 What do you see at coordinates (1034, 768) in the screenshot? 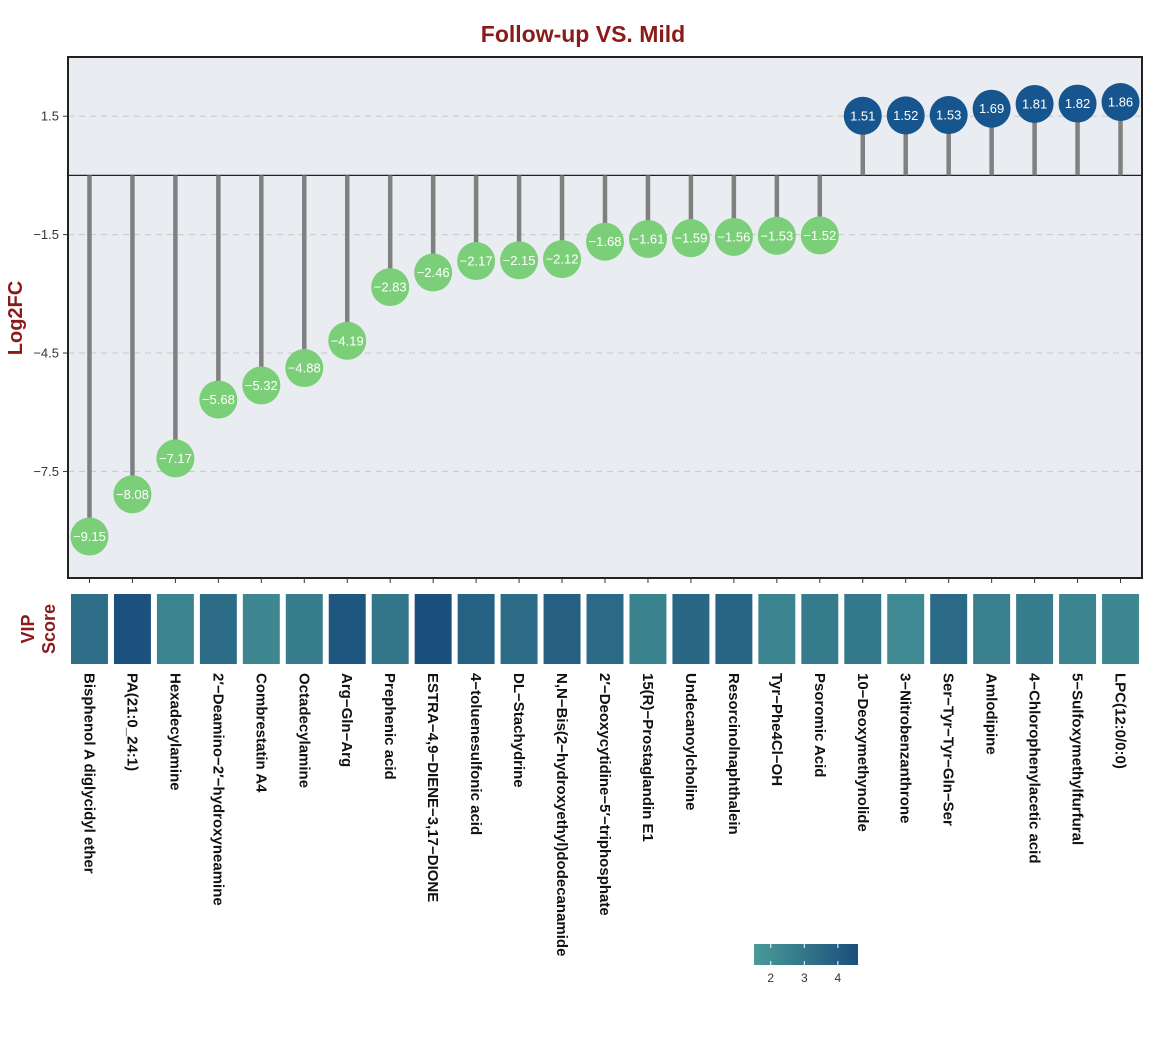
I see `category-label: 4−Chlorophenylacetic acid` at bounding box center [1034, 768].